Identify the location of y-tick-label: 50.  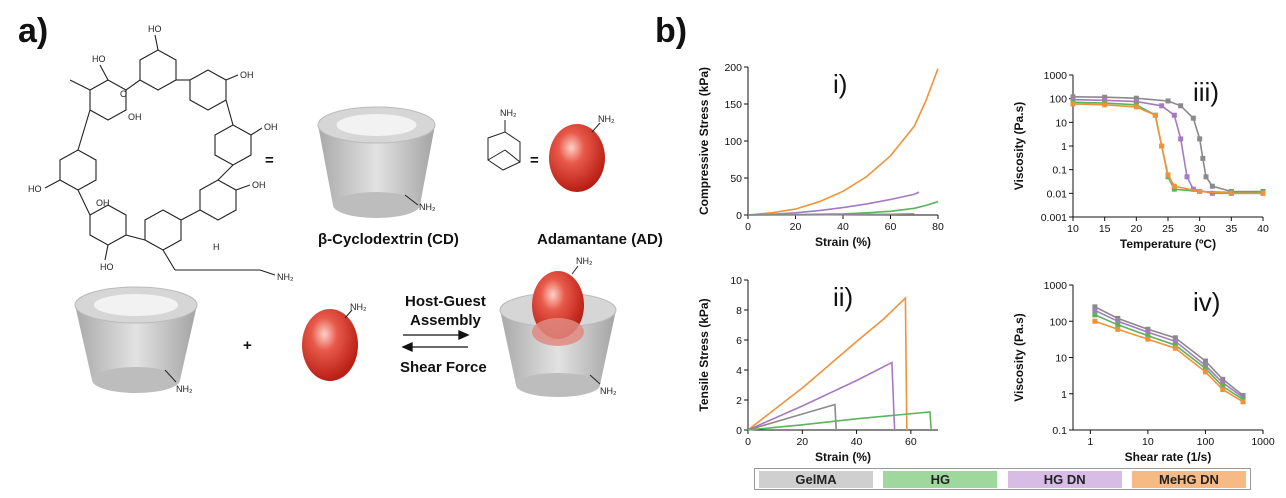
(736, 179).